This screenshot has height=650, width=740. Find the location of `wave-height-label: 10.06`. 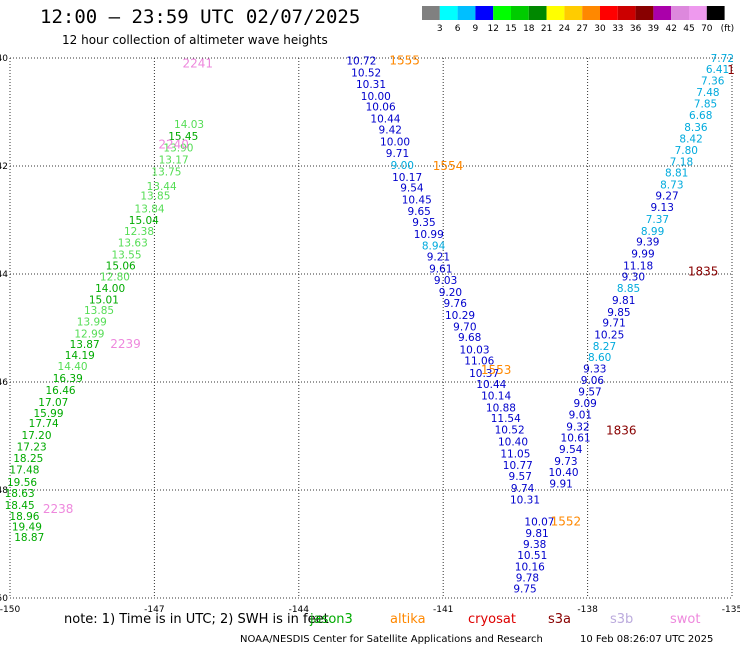

wave-height-label: 10.06 is located at coordinates (381, 108).